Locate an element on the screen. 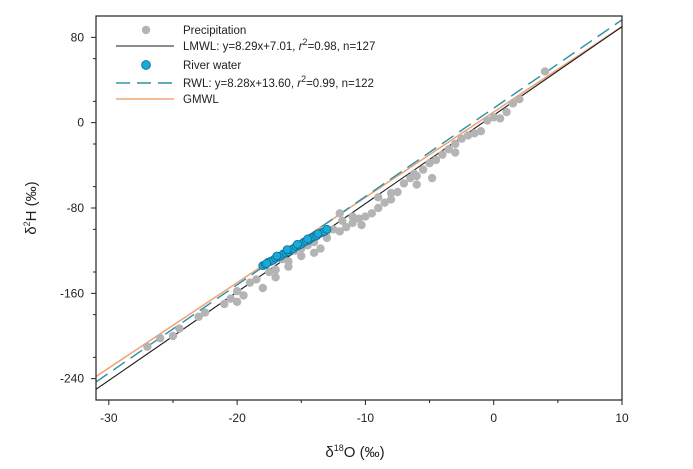  x-tick-label: -10 is located at coordinates (366, 418).